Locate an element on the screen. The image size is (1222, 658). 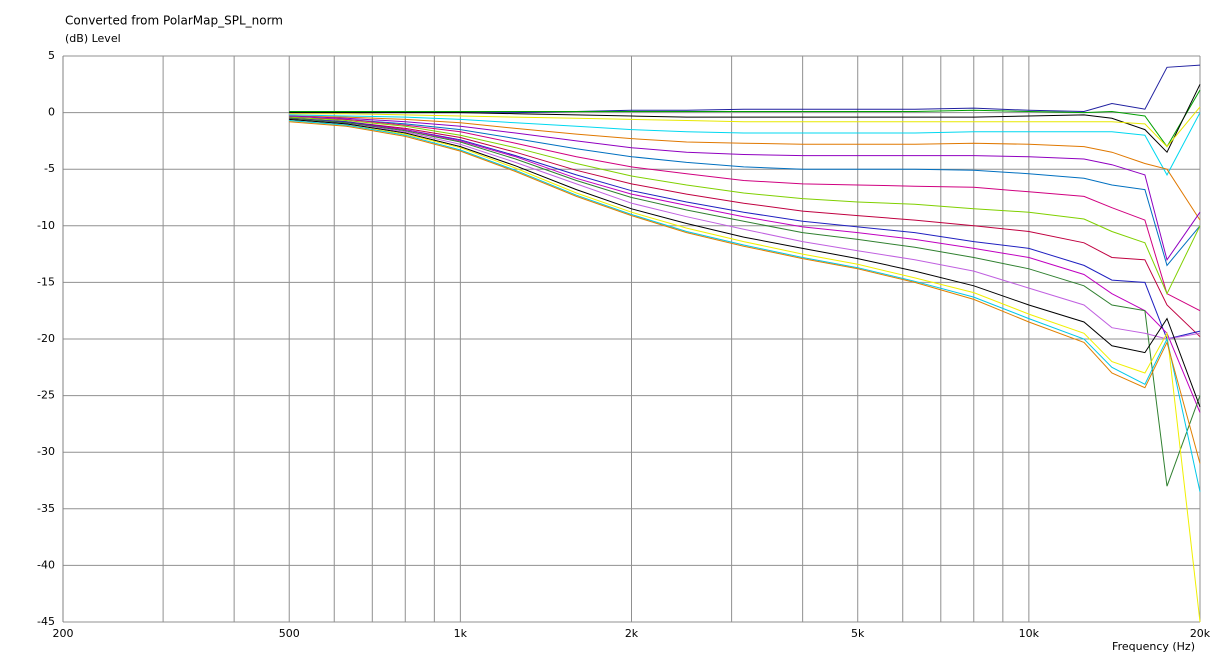
y-tick-label: -40 is located at coordinates (46, 564).